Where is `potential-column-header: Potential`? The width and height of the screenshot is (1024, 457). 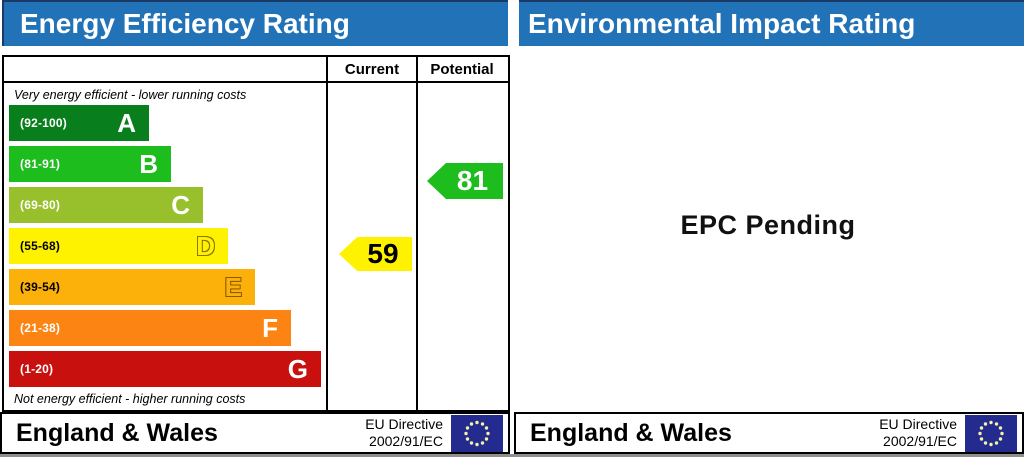
potential-column-header: Potential is located at coordinates (462, 69).